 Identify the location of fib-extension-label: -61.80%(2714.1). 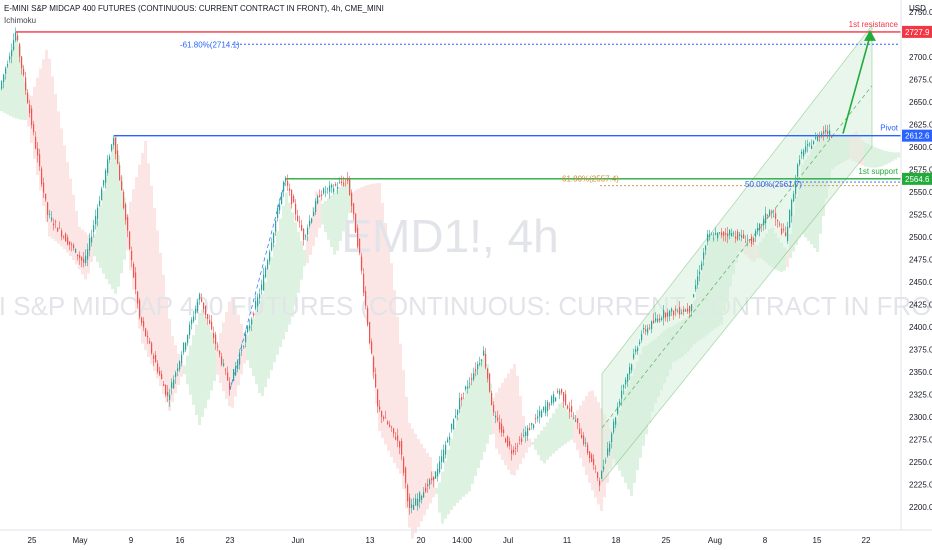
(210, 44).